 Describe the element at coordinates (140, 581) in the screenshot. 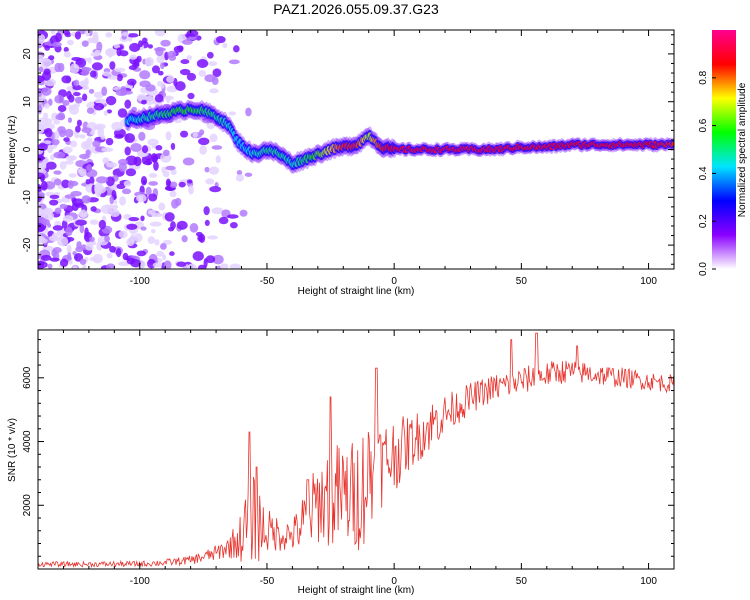

I see `x-tick-label: -100` at that location.